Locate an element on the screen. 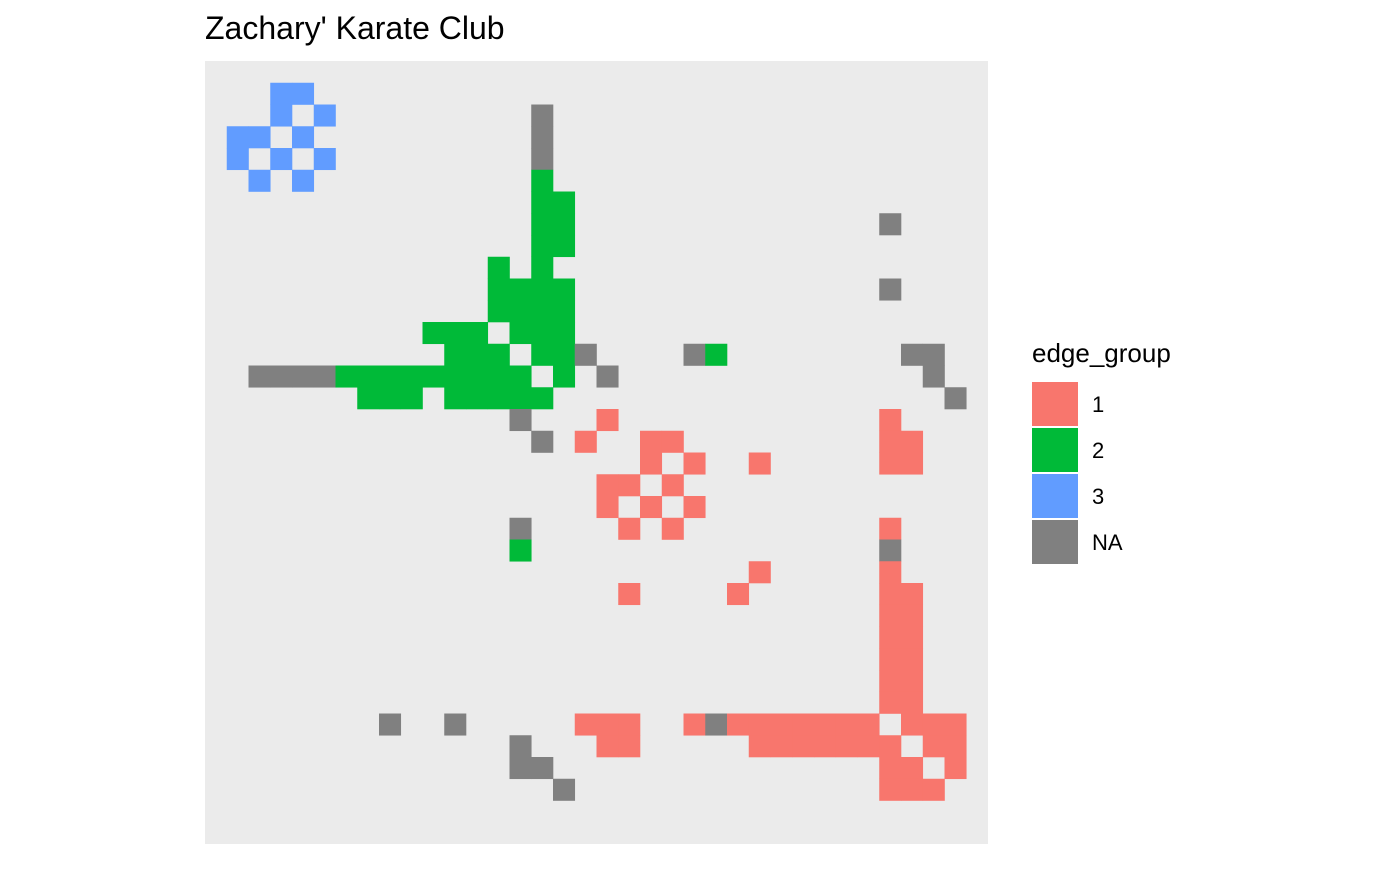 Image resolution: width=1400 pixels, height=871 pixels. legend: edge_group 1 2 3 NA is located at coordinates (1101, 451).